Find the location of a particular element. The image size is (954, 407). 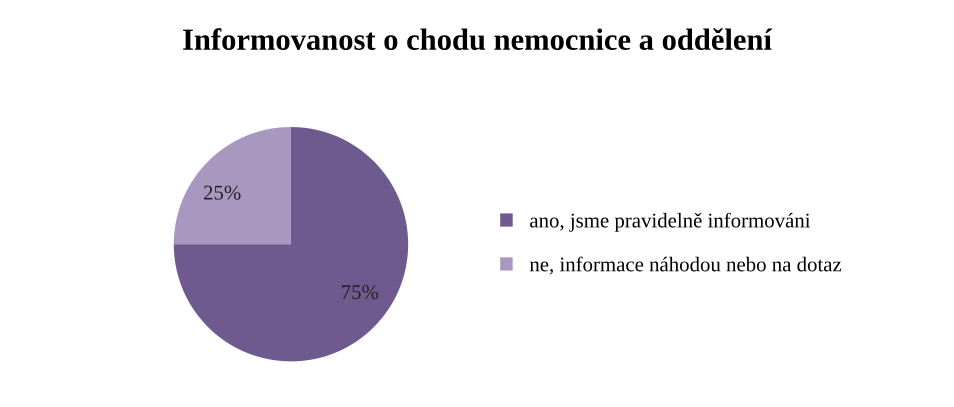

data-label: 75% is located at coordinates (360, 292).